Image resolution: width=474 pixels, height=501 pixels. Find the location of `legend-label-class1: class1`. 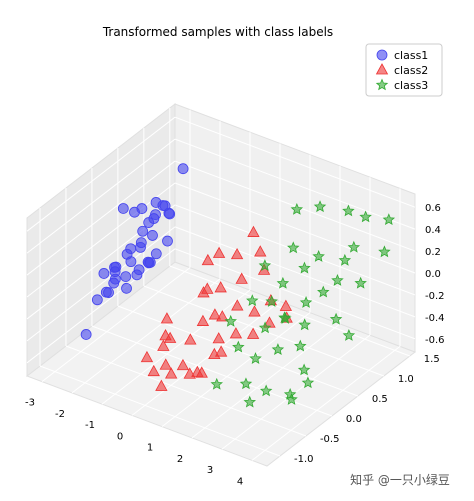

legend-label-class1: class1 is located at coordinates (411, 55).